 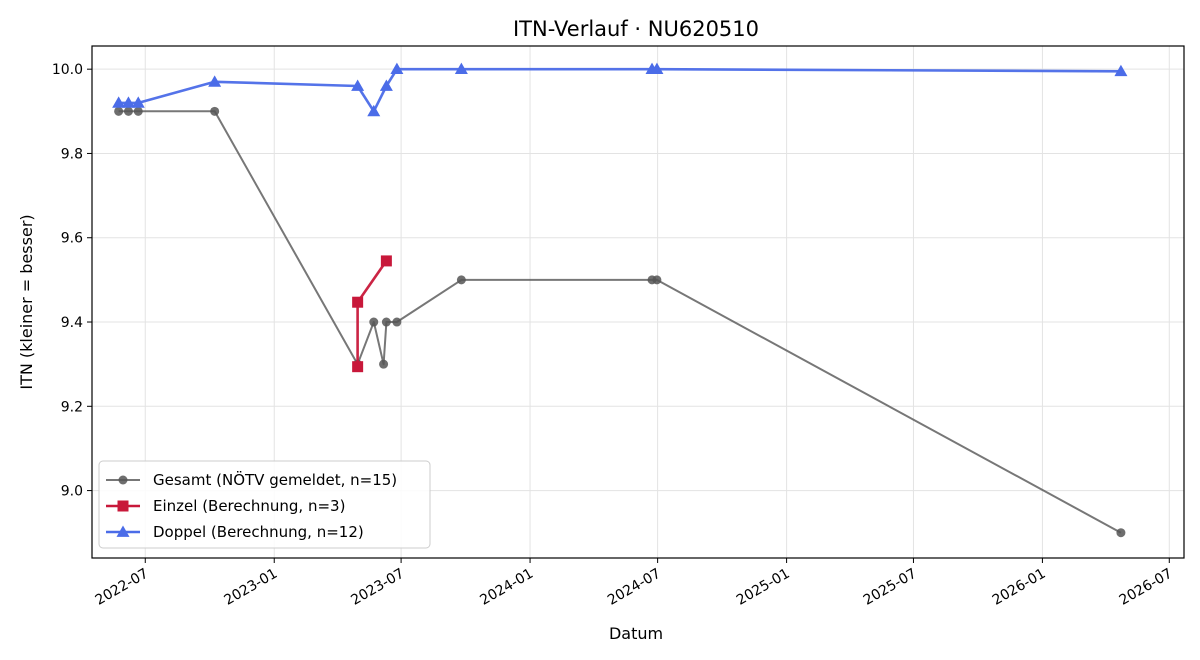 What do you see at coordinates (251, 587) in the screenshot?
I see `x-tick-label: 2023-01` at bounding box center [251, 587].